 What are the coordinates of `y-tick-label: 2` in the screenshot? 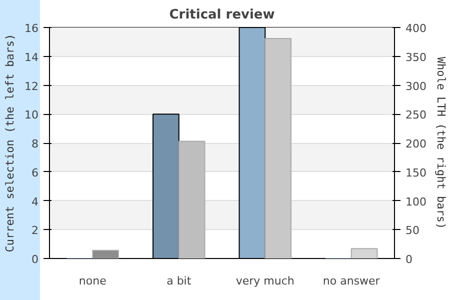 It's located at (35, 231).